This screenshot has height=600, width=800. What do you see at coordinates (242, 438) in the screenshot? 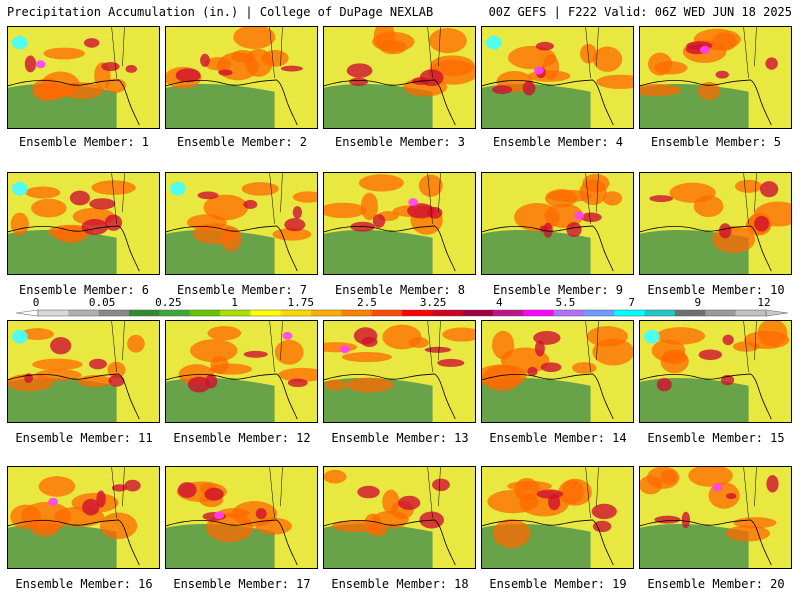
I see `ensemble-member-label: Ensemble Member: 12` at bounding box center [242, 438].